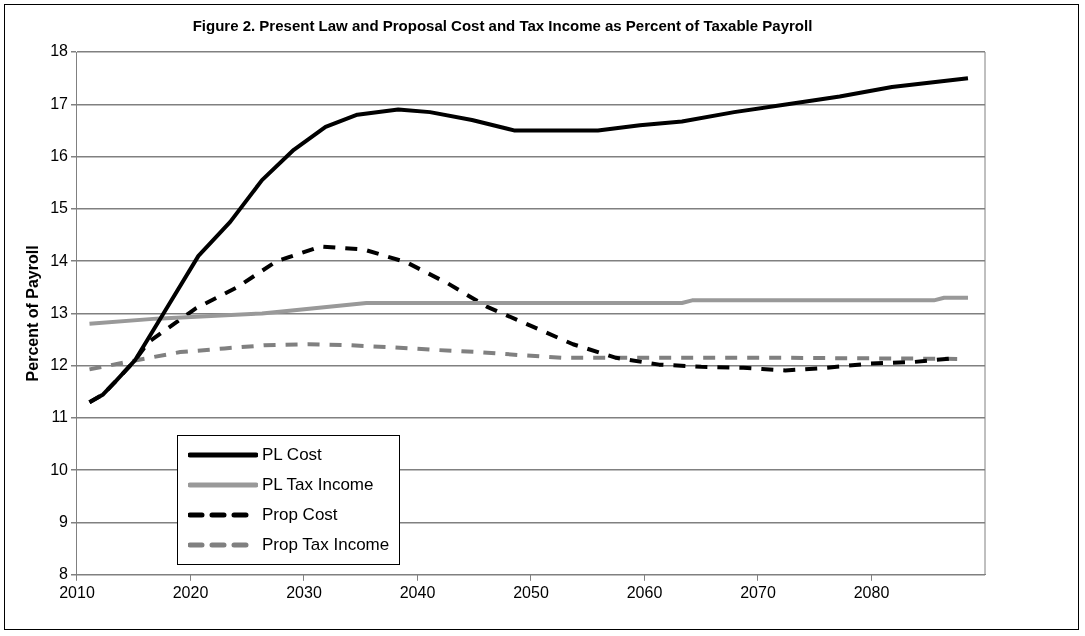 The width and height of the screenshot is (1085, 636). I want to click on legend-label: Prop Tax Income, so click(325, 544).